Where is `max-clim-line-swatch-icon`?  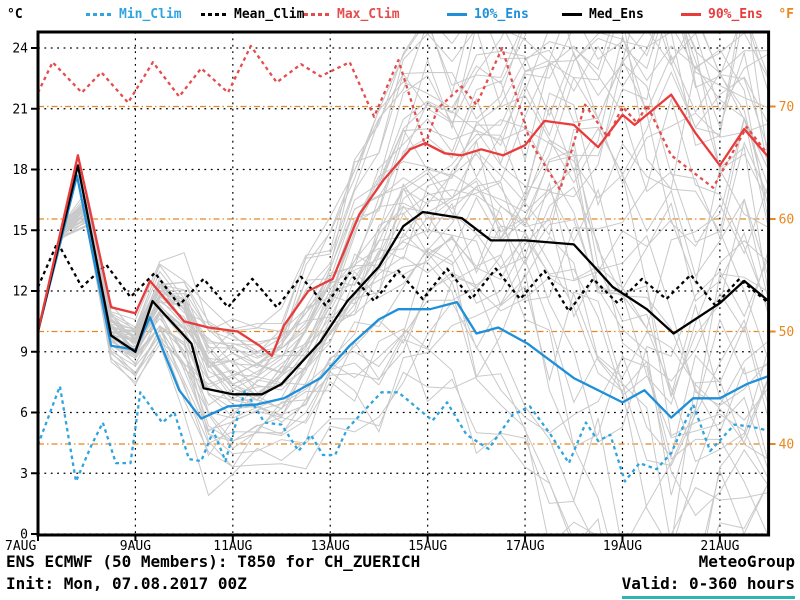
max-clim-line-swatch-icon is located at coordinates (317, 14).